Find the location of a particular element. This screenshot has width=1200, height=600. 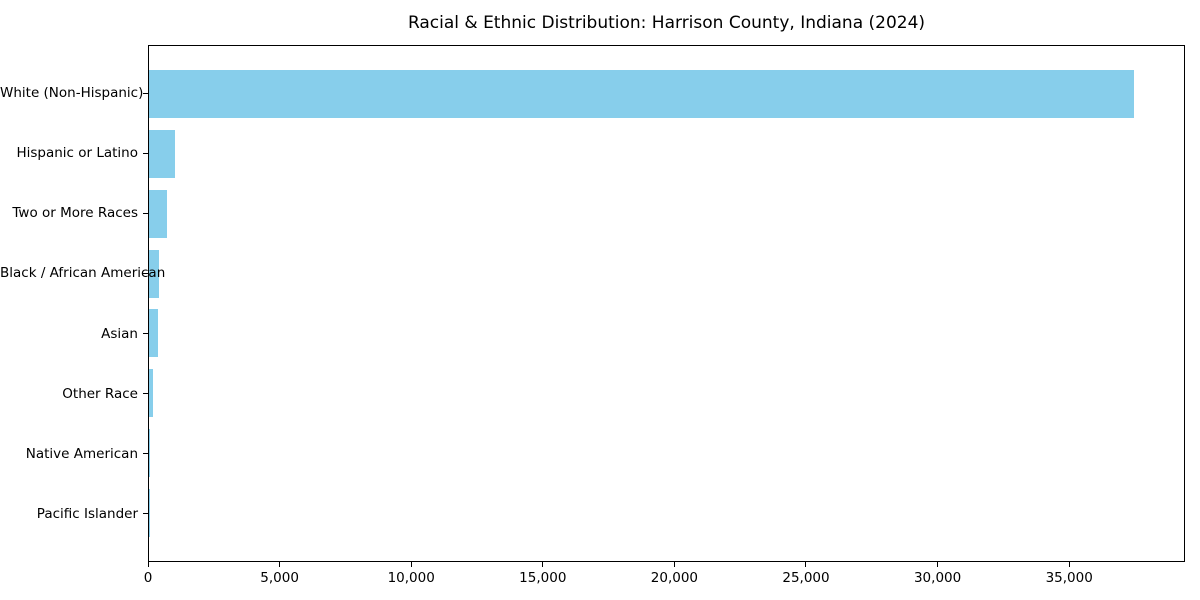

x-tick-label: 20,000 is located at coordinates (674, 578).